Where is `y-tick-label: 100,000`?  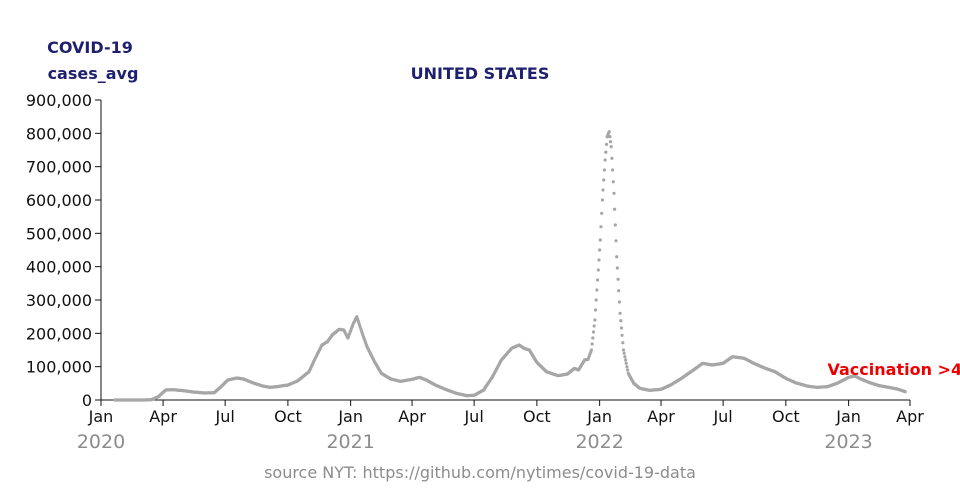 y-tick-label: 100,000 is located at coordinates (59, 367).